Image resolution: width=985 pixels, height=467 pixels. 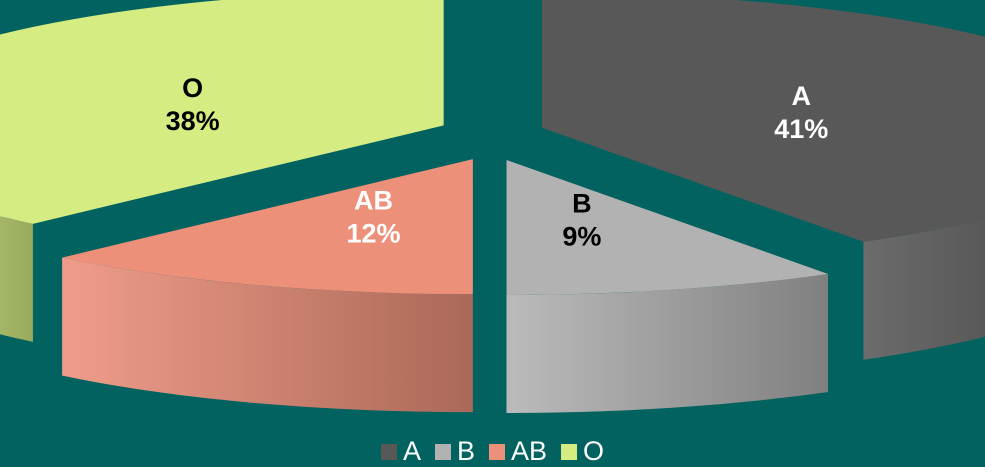 I want to click on legend-label-ab: AB, so click(x=529, y=451).